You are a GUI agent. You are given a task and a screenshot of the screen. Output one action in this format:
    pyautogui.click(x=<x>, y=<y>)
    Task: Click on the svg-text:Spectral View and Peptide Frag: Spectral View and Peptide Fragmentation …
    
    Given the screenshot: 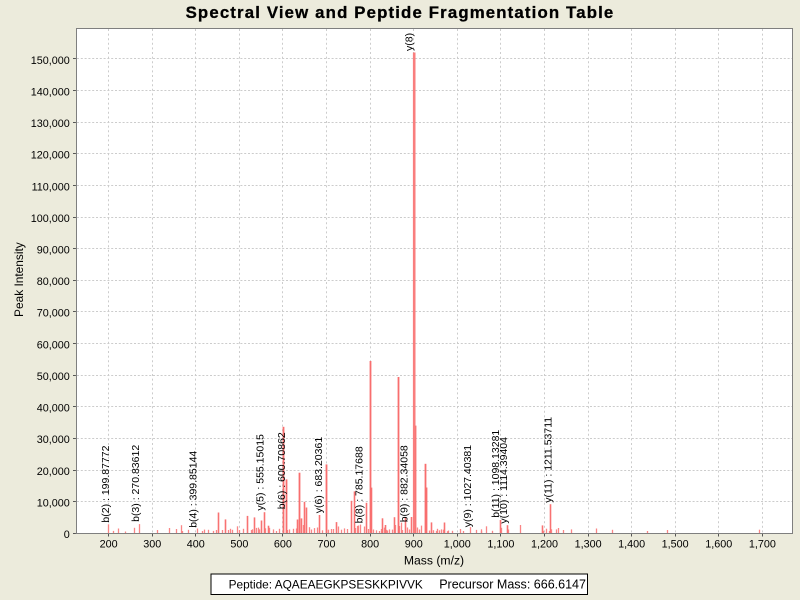 What is the action you would take?
    pyautogui.click(x=400, y=12)
    